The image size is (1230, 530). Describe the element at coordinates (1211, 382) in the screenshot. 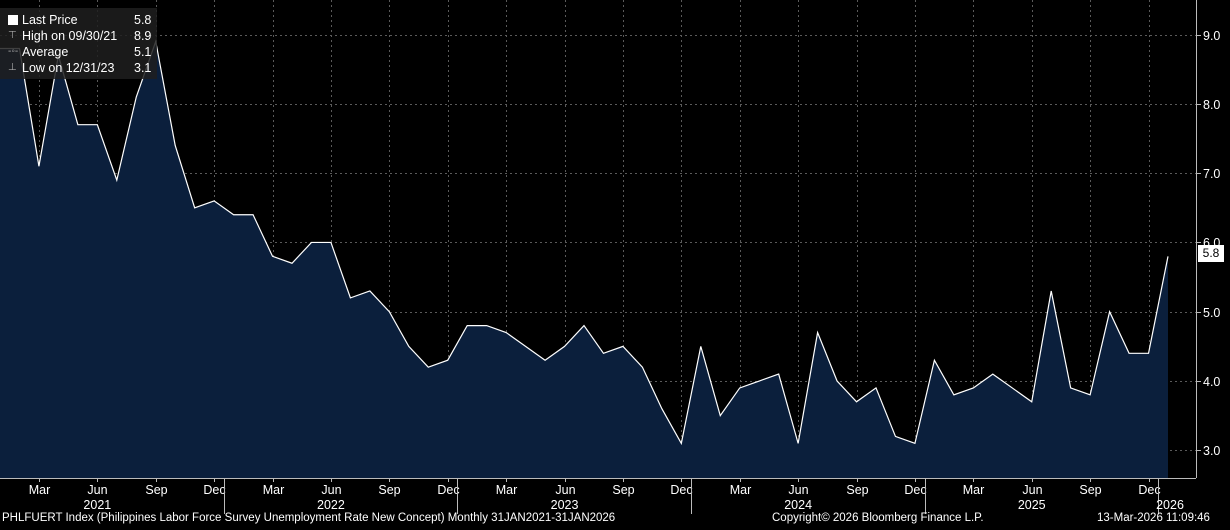

I see `y-tick-label: 4.0` at that location.